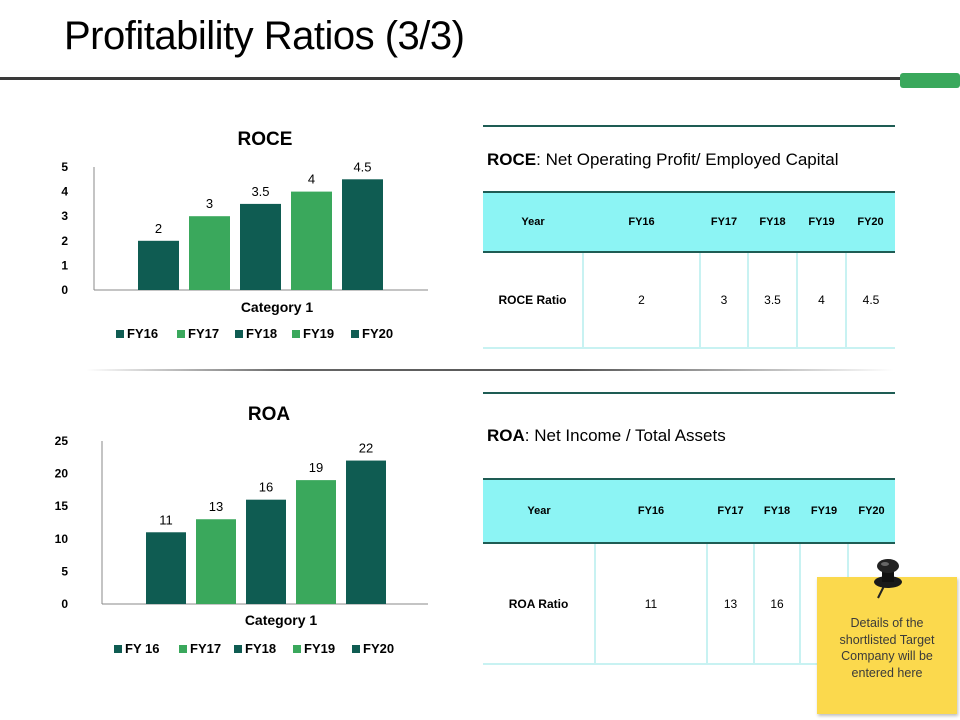  I want to click on roce-cell-fy16: 2, so click(642, 300).